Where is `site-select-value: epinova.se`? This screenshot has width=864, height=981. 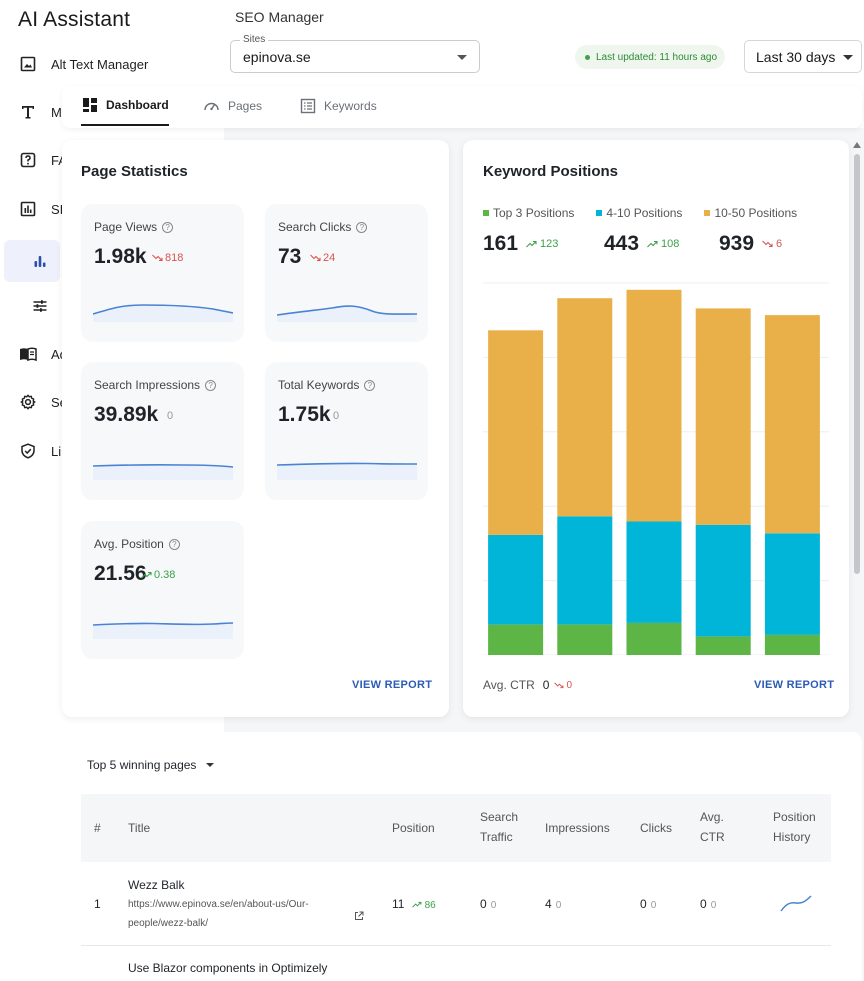
site-select-value: epinova.se is located at coordinates (277, 57).